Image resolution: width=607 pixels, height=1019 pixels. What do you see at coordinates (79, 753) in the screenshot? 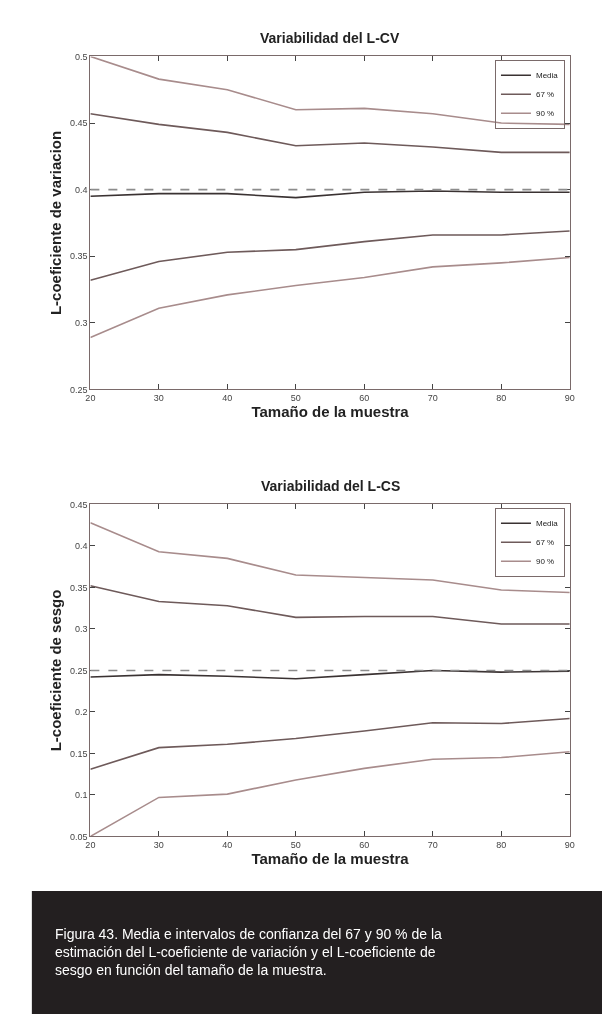
I see `y-tick-label: 0.15` at bounding box center [79, 753].